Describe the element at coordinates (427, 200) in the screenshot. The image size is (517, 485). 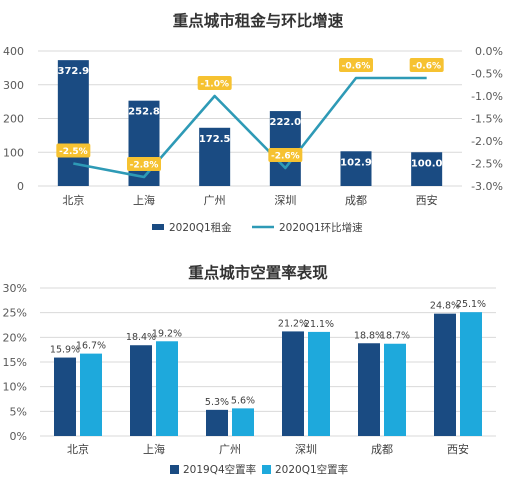
I see `rent-category-label: 西安` at that location.